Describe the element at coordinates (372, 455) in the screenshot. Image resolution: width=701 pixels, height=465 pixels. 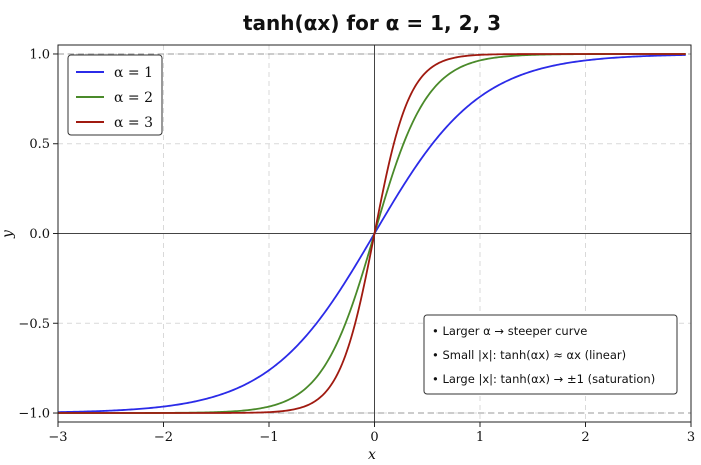
I see `x-axis-label: x` at that location.